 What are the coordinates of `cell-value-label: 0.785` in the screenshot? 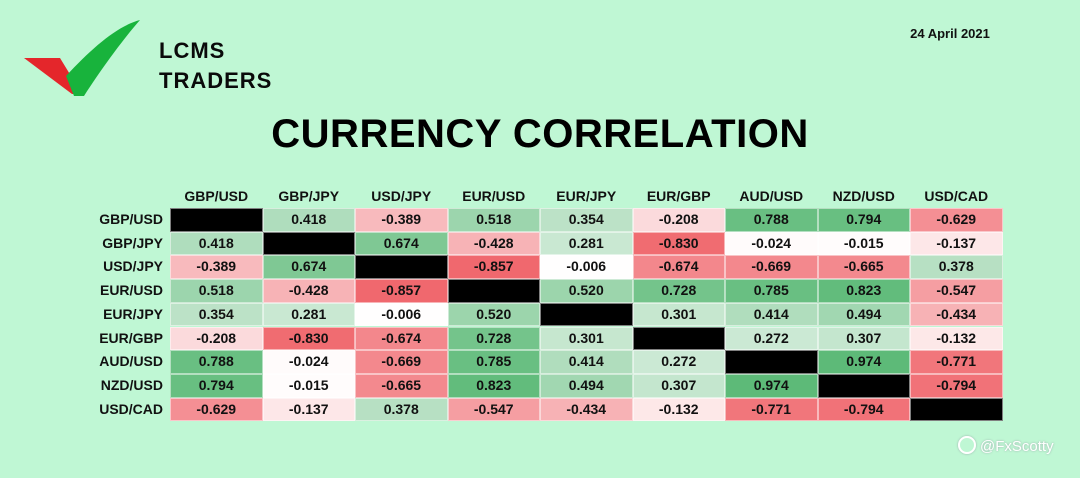 It's located at (771, 290).